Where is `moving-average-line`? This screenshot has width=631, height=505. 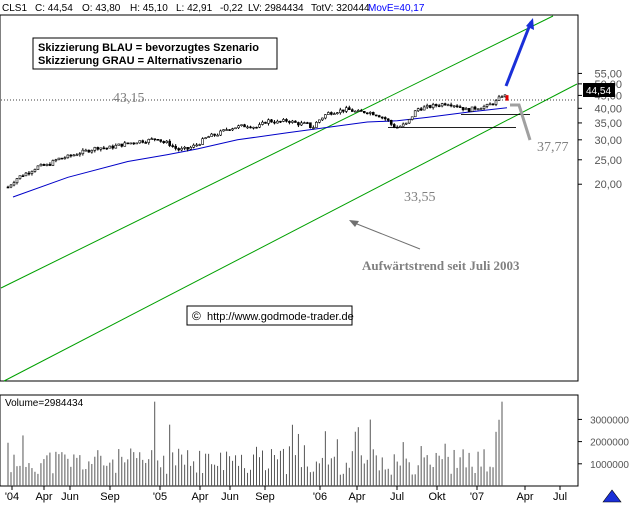
moving-average-line is located at coordinates (260, 152).